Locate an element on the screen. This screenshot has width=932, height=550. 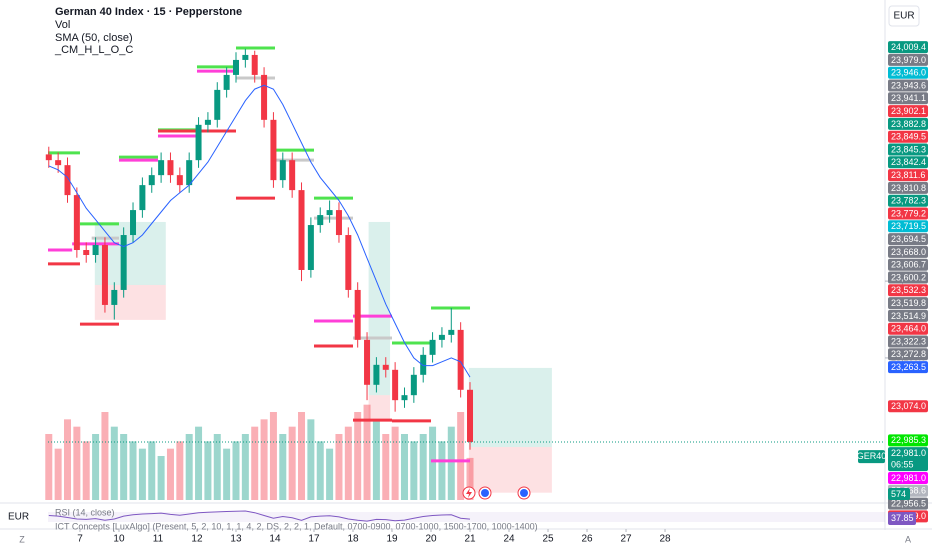
position-target is located at coordinates (379, 308).